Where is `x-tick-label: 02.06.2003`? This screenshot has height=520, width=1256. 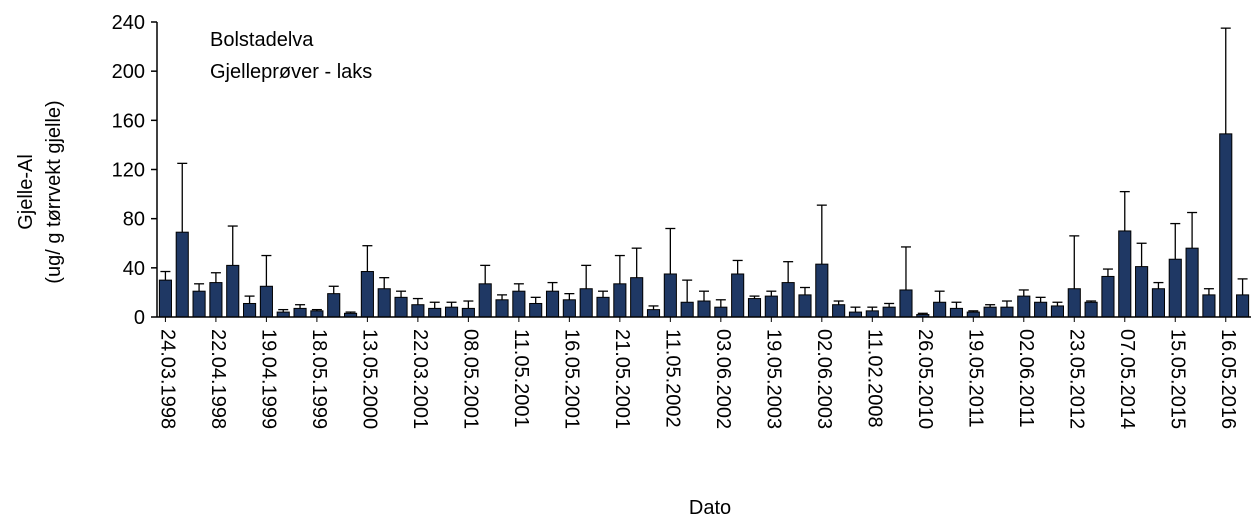
x-tick-label: 02.06.2003 is located at coordinates (824, 379).